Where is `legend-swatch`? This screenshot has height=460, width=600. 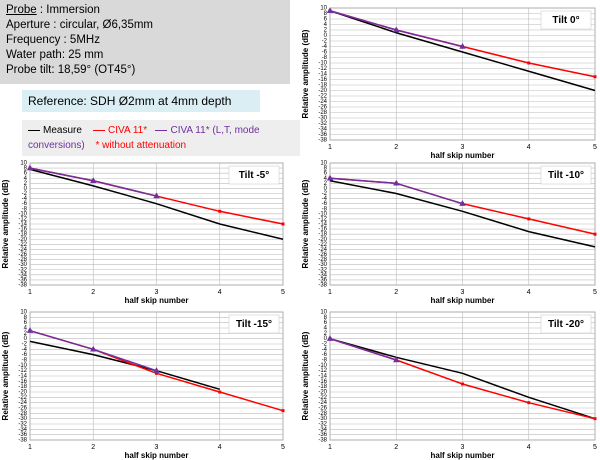
legend-swatch is located at coordinates (161, 130).